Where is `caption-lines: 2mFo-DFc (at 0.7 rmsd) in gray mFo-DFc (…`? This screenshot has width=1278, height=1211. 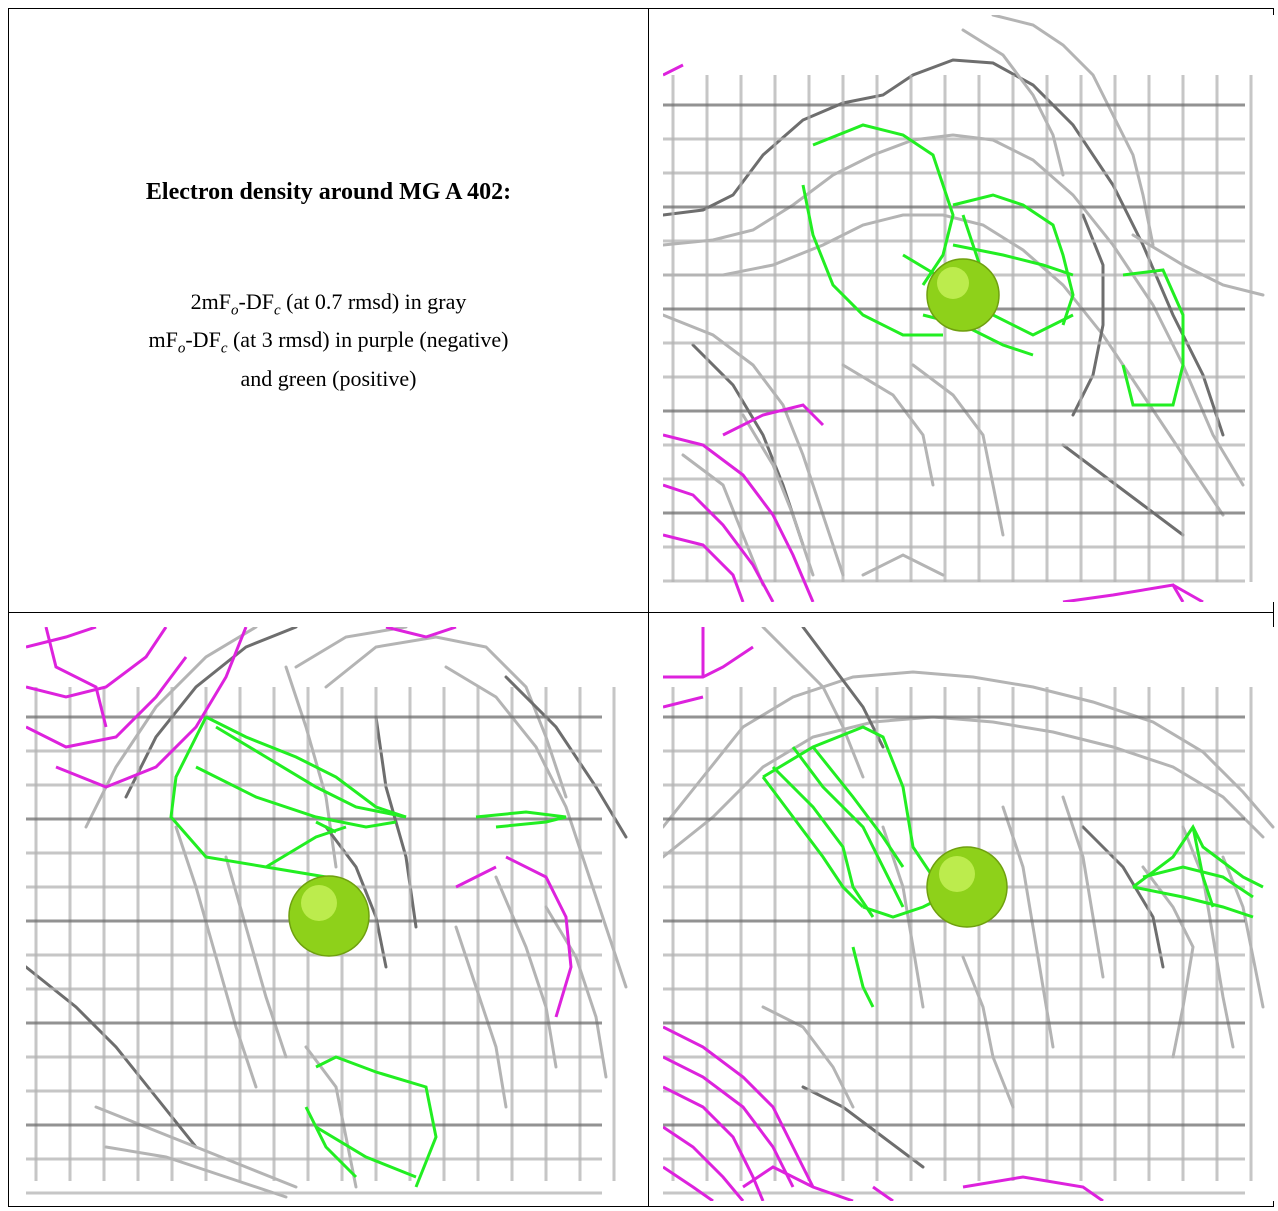
caption-lines: 2mFo-DFc (at 0.7 rmsd) in gray mFo-DFc (… is located at coordinates (328, 340).